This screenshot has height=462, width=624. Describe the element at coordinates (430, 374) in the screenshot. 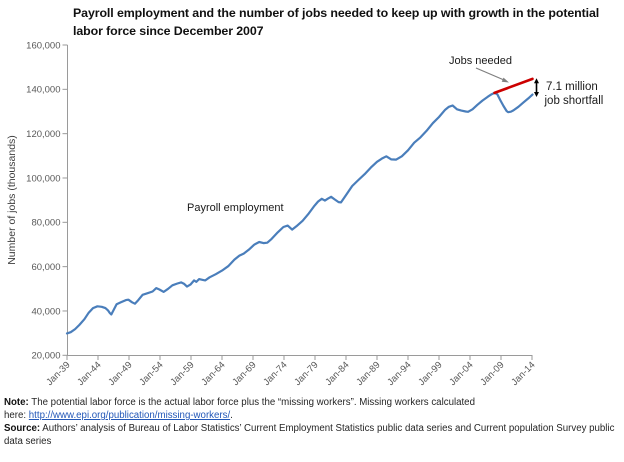

I see `x-tick-label: Jan-99` at that location.